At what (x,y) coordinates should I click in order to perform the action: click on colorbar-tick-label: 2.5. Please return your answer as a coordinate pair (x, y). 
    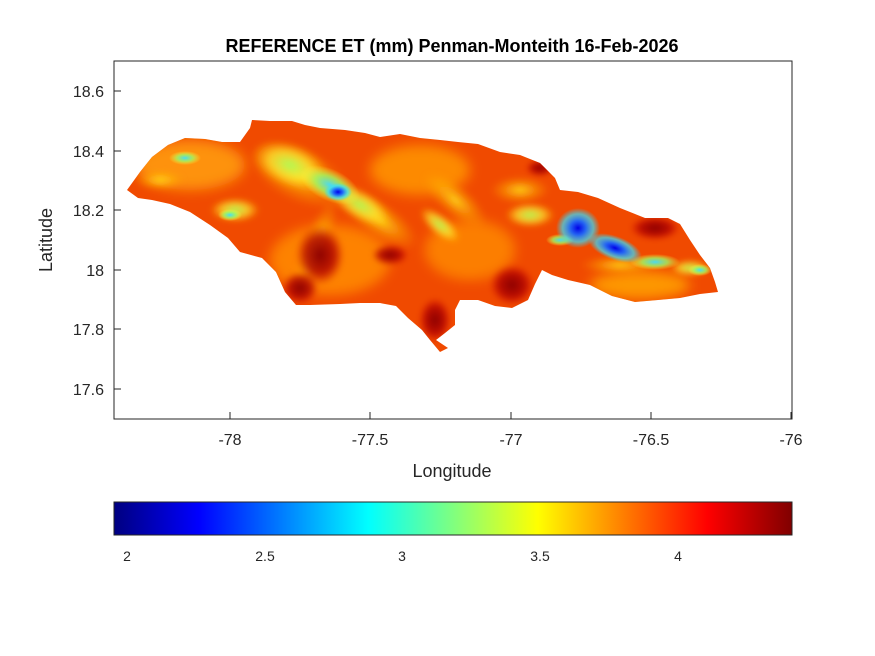
    Looking at the image, I should click on (265, 556).